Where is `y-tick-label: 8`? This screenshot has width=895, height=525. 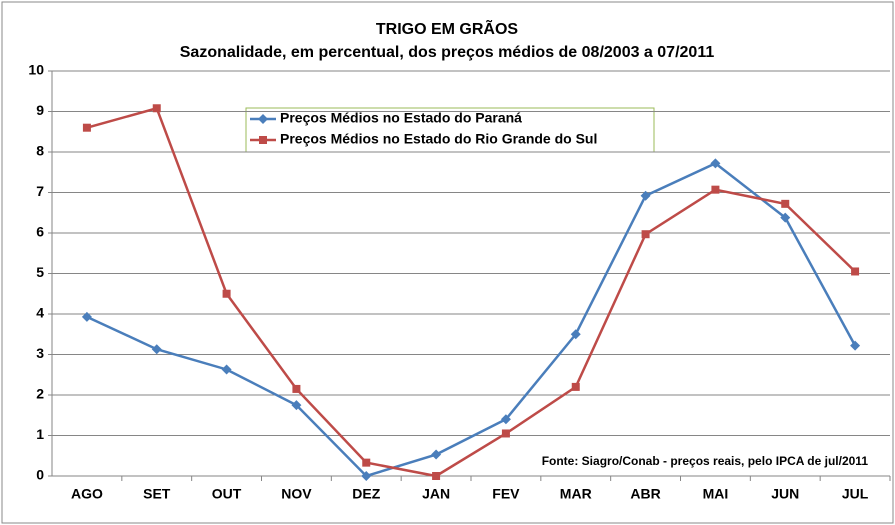
y-tick-label: 8 is located at coordinates (40, 151).